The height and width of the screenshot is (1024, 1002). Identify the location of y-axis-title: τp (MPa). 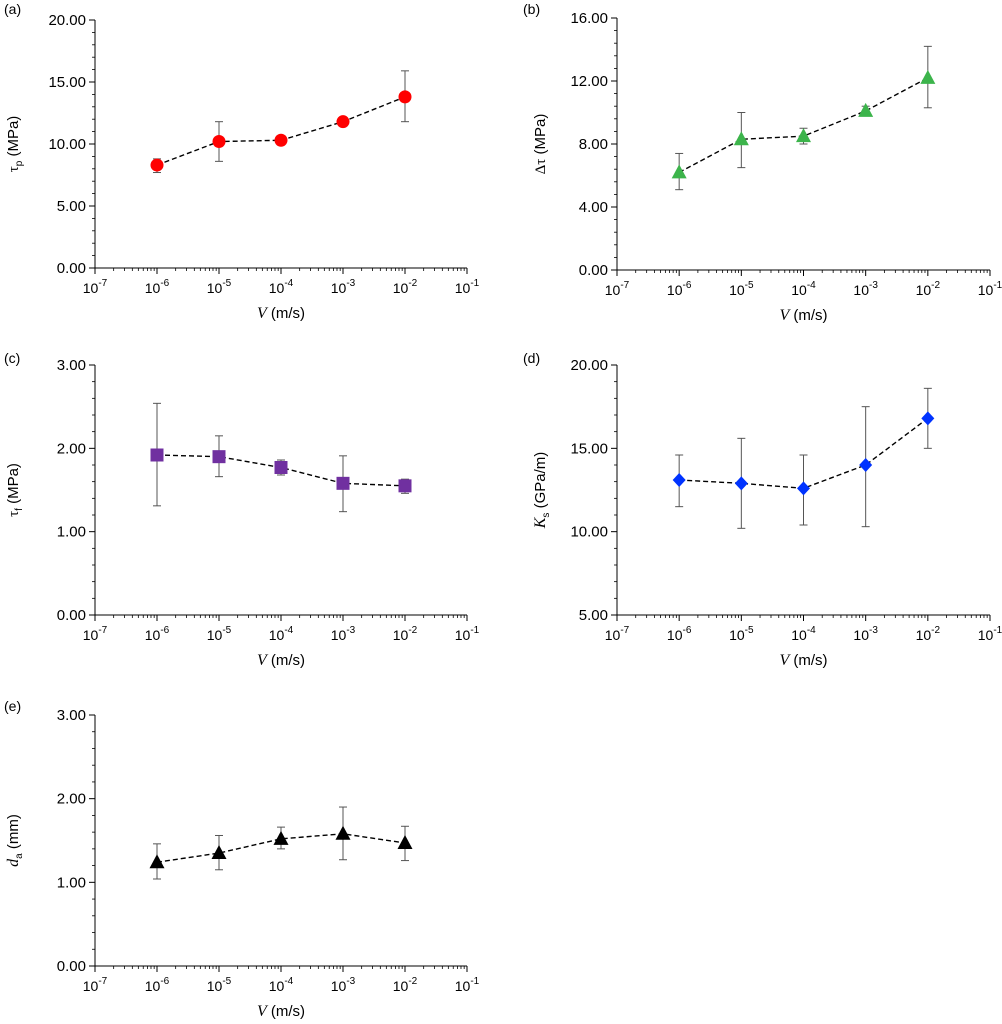
(15, 144).